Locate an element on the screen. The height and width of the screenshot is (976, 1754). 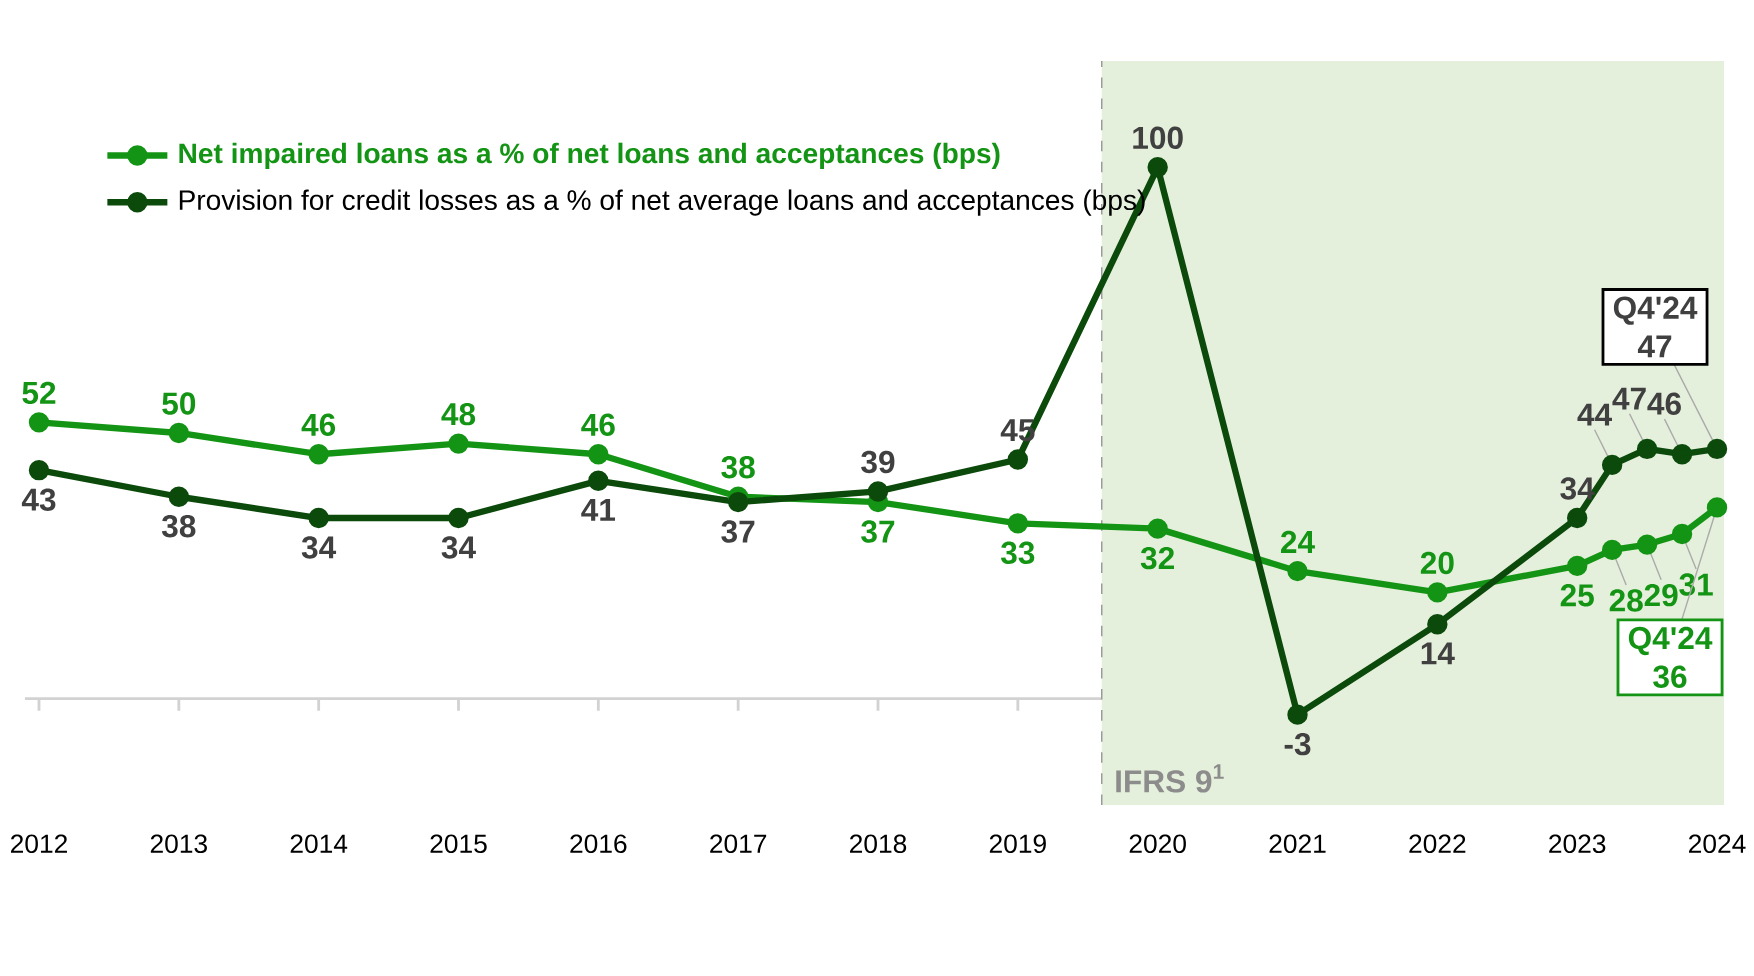
data-label: 31 is located at coordinates (1696, 584).